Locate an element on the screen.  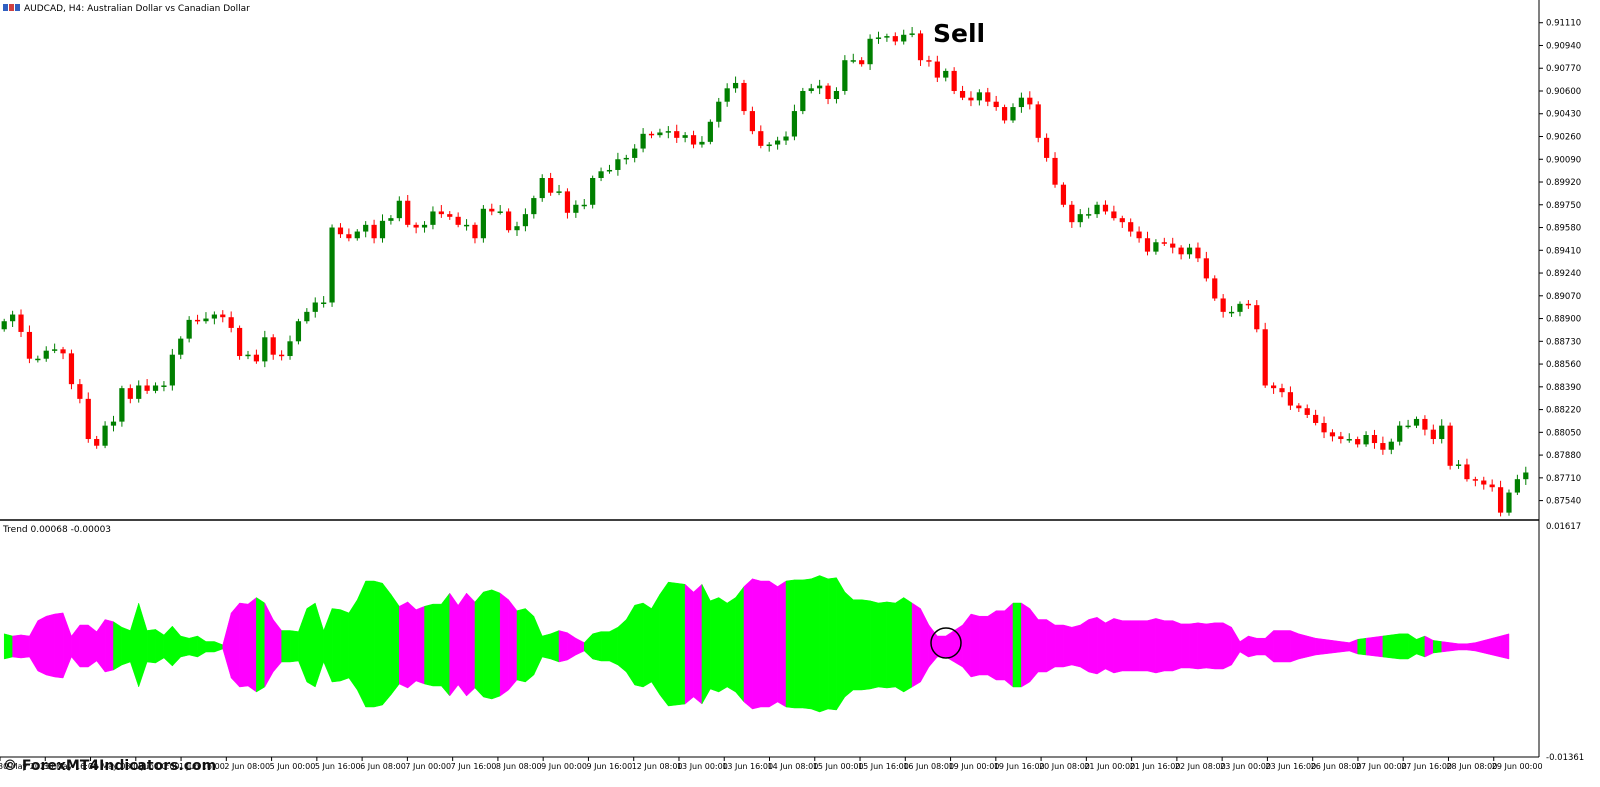
price-tick-label: 0.88050 is located at coordinates (1563, 433).